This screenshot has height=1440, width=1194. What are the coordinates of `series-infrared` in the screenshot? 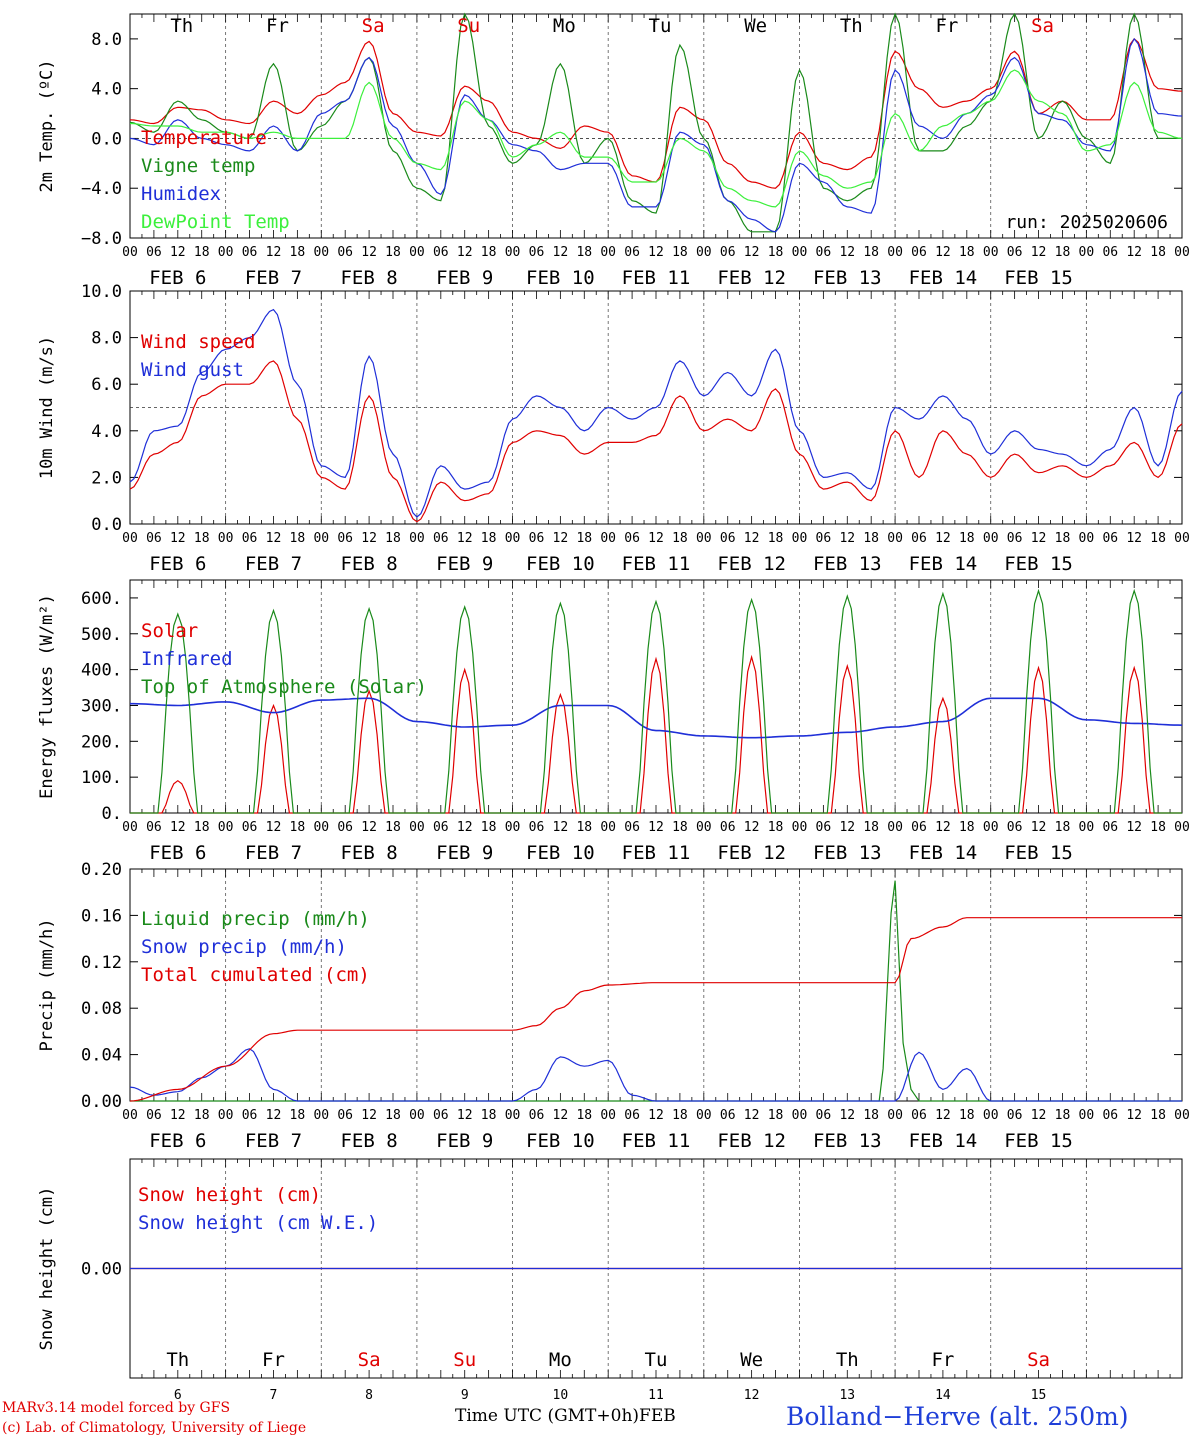 It's located at (656, 718).